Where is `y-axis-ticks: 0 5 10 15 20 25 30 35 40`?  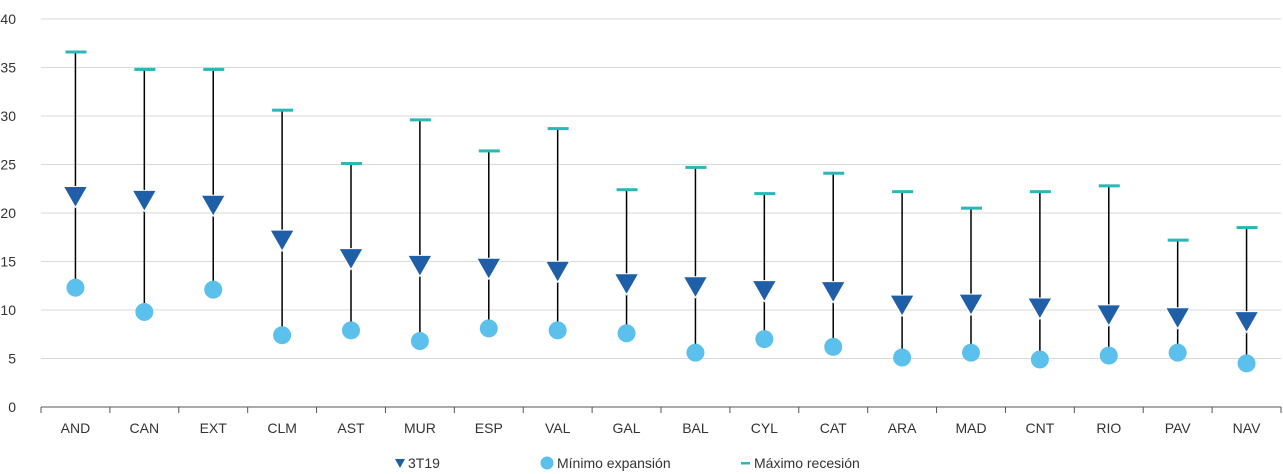
y-axis-ticks: 0 5 10 15 20 25 30 35 40 is located at coordinates (8, 213).